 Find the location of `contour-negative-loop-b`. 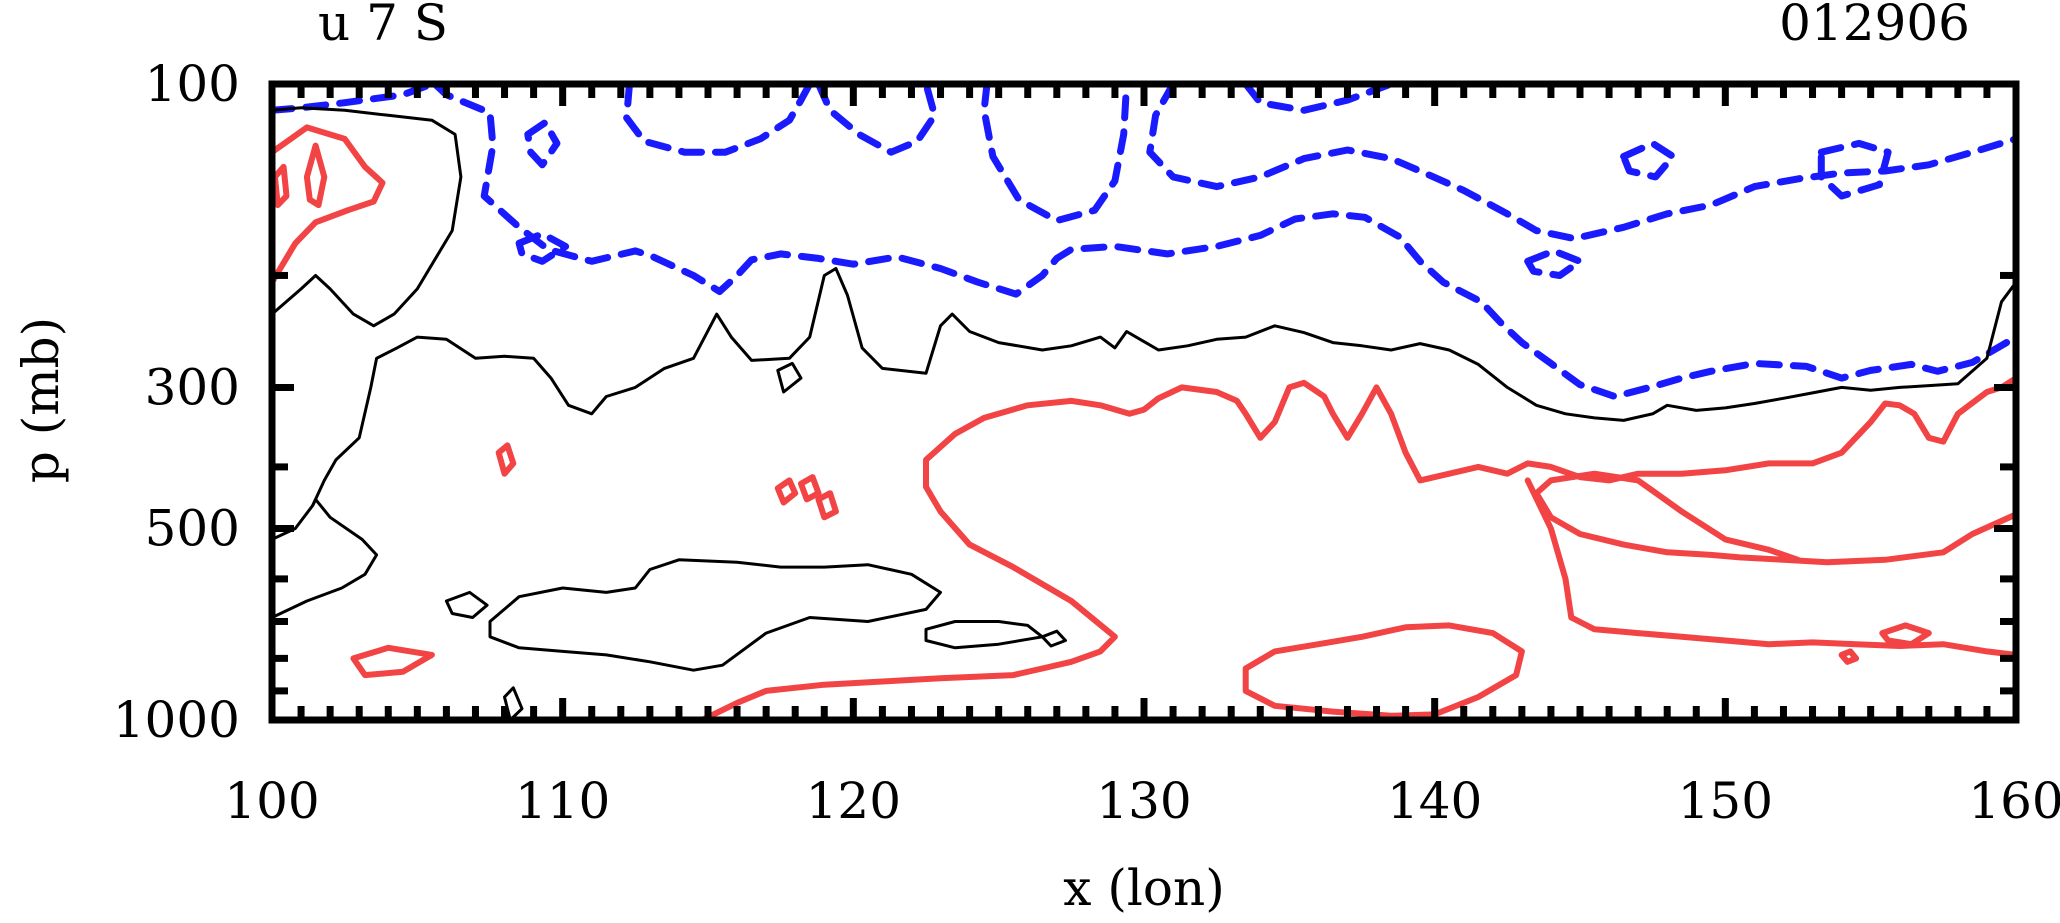

contour-negative-loop-b is located at coordinates (542, 247).